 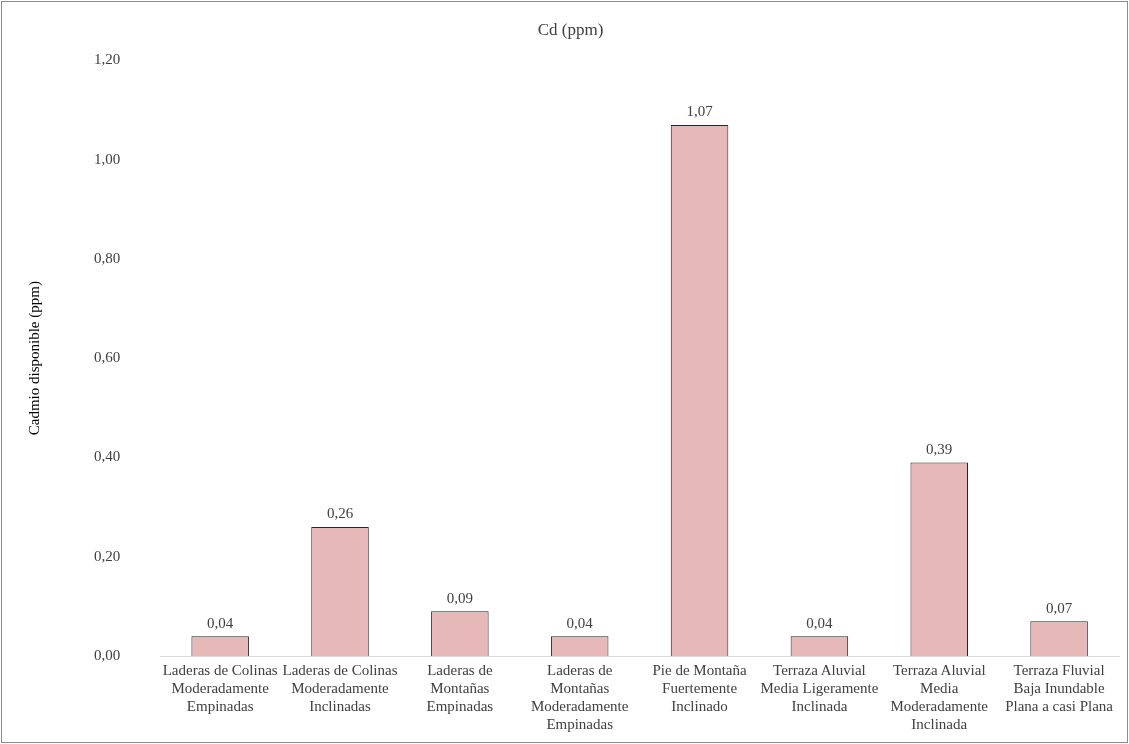 What do you see at coordinates (340, 513) in the screenshot?
I see `data-label: 0,26` at bounding box center [340, 513].